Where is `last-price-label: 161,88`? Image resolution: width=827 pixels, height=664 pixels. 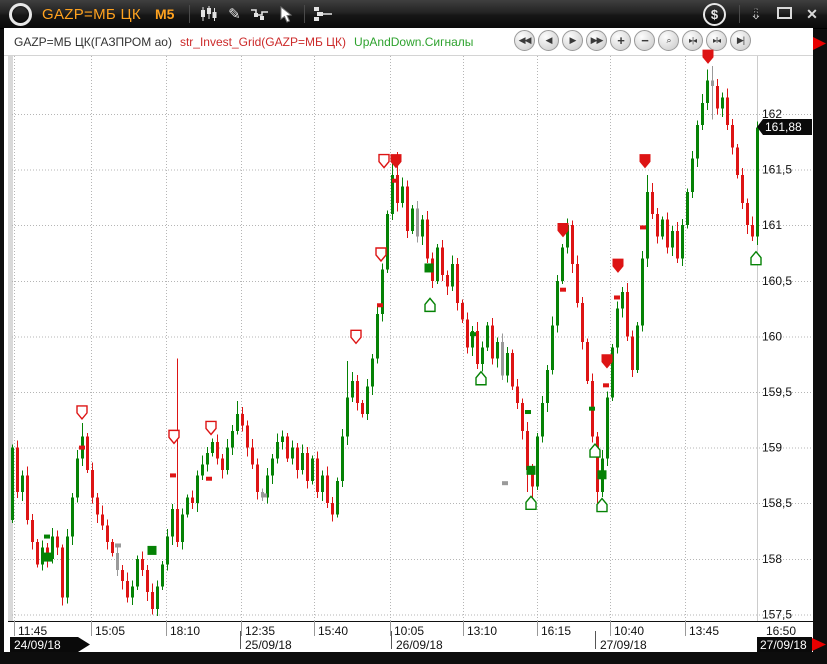
last-price-label: 161,88 is located at coordinates (783, 127).